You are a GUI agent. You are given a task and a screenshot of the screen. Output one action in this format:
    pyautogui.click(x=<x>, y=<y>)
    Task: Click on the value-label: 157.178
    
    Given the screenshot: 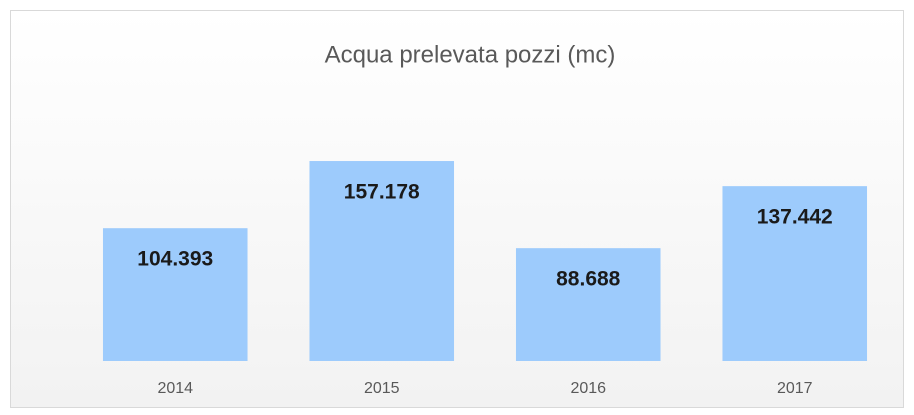 What is the action you would take?
    pyautogui.click(x=382, y=192)
    